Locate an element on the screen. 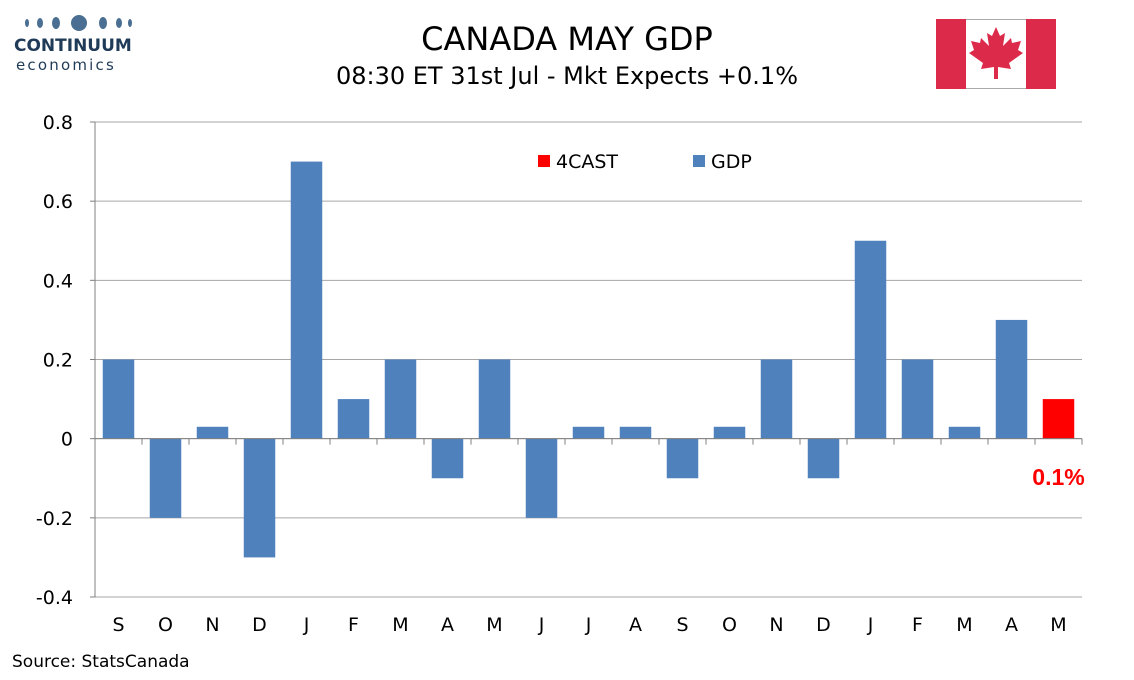 Image resolution: width=1134 pixels, height=680 pixels. y-tick-label: -0.2 is located at coordinates (54, 519).